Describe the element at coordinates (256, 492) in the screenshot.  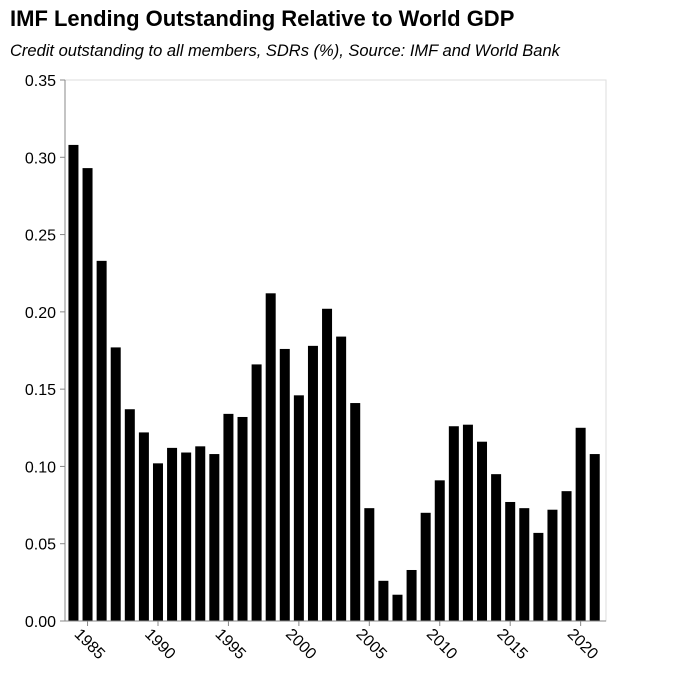
I see `bar-1997` at that location.